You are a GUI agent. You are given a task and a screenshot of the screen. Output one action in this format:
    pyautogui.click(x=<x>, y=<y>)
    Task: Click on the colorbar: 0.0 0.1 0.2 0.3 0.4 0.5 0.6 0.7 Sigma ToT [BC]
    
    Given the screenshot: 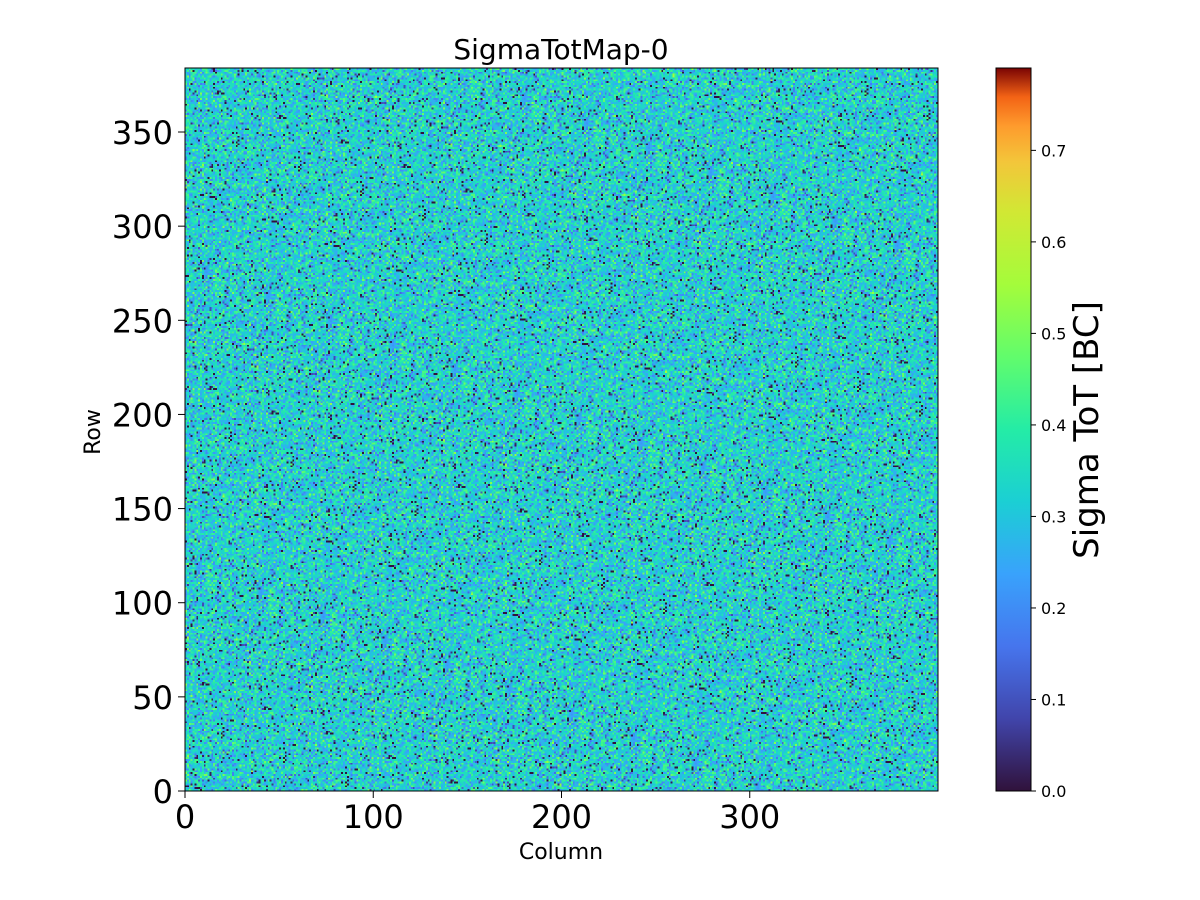 What is the action you would take?
    pyautogui.click(x=1051, y=434)
    